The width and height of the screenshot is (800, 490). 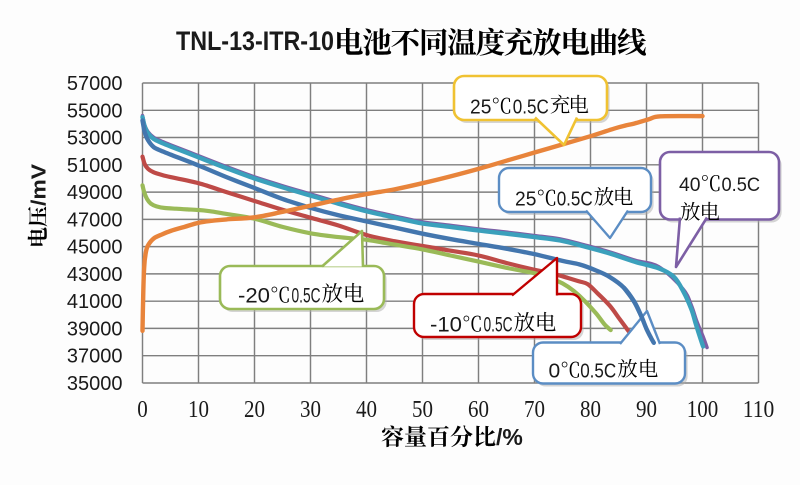 What do you see at coordinates (95, 275) in the screenshot?
I see `svg-text: 43000` at bounding box center [95, 275].